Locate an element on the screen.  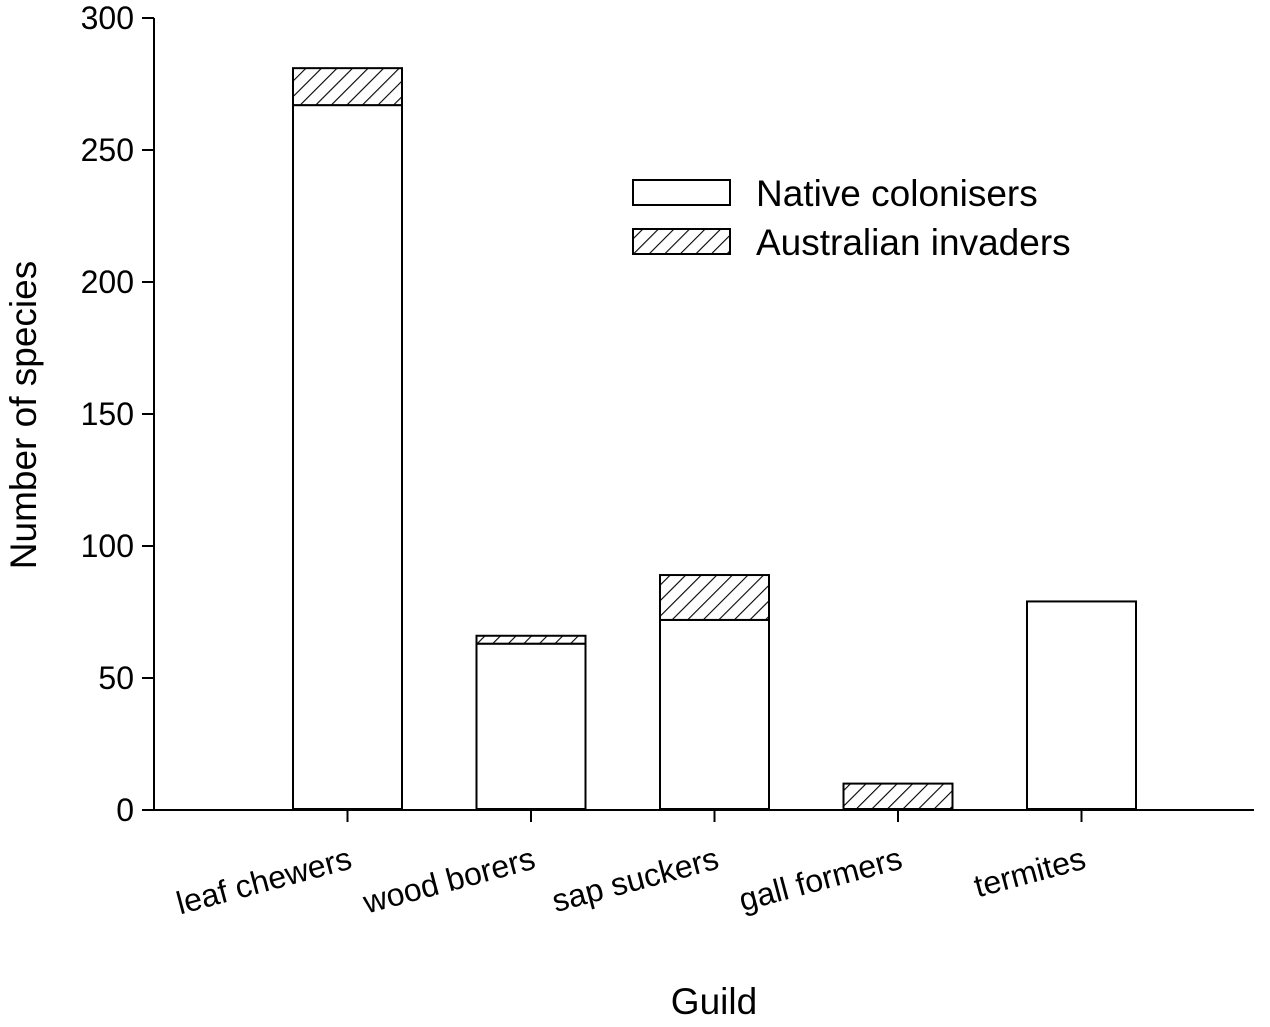
x-tick-label: sap suckers is located at coordinates (635, 879).